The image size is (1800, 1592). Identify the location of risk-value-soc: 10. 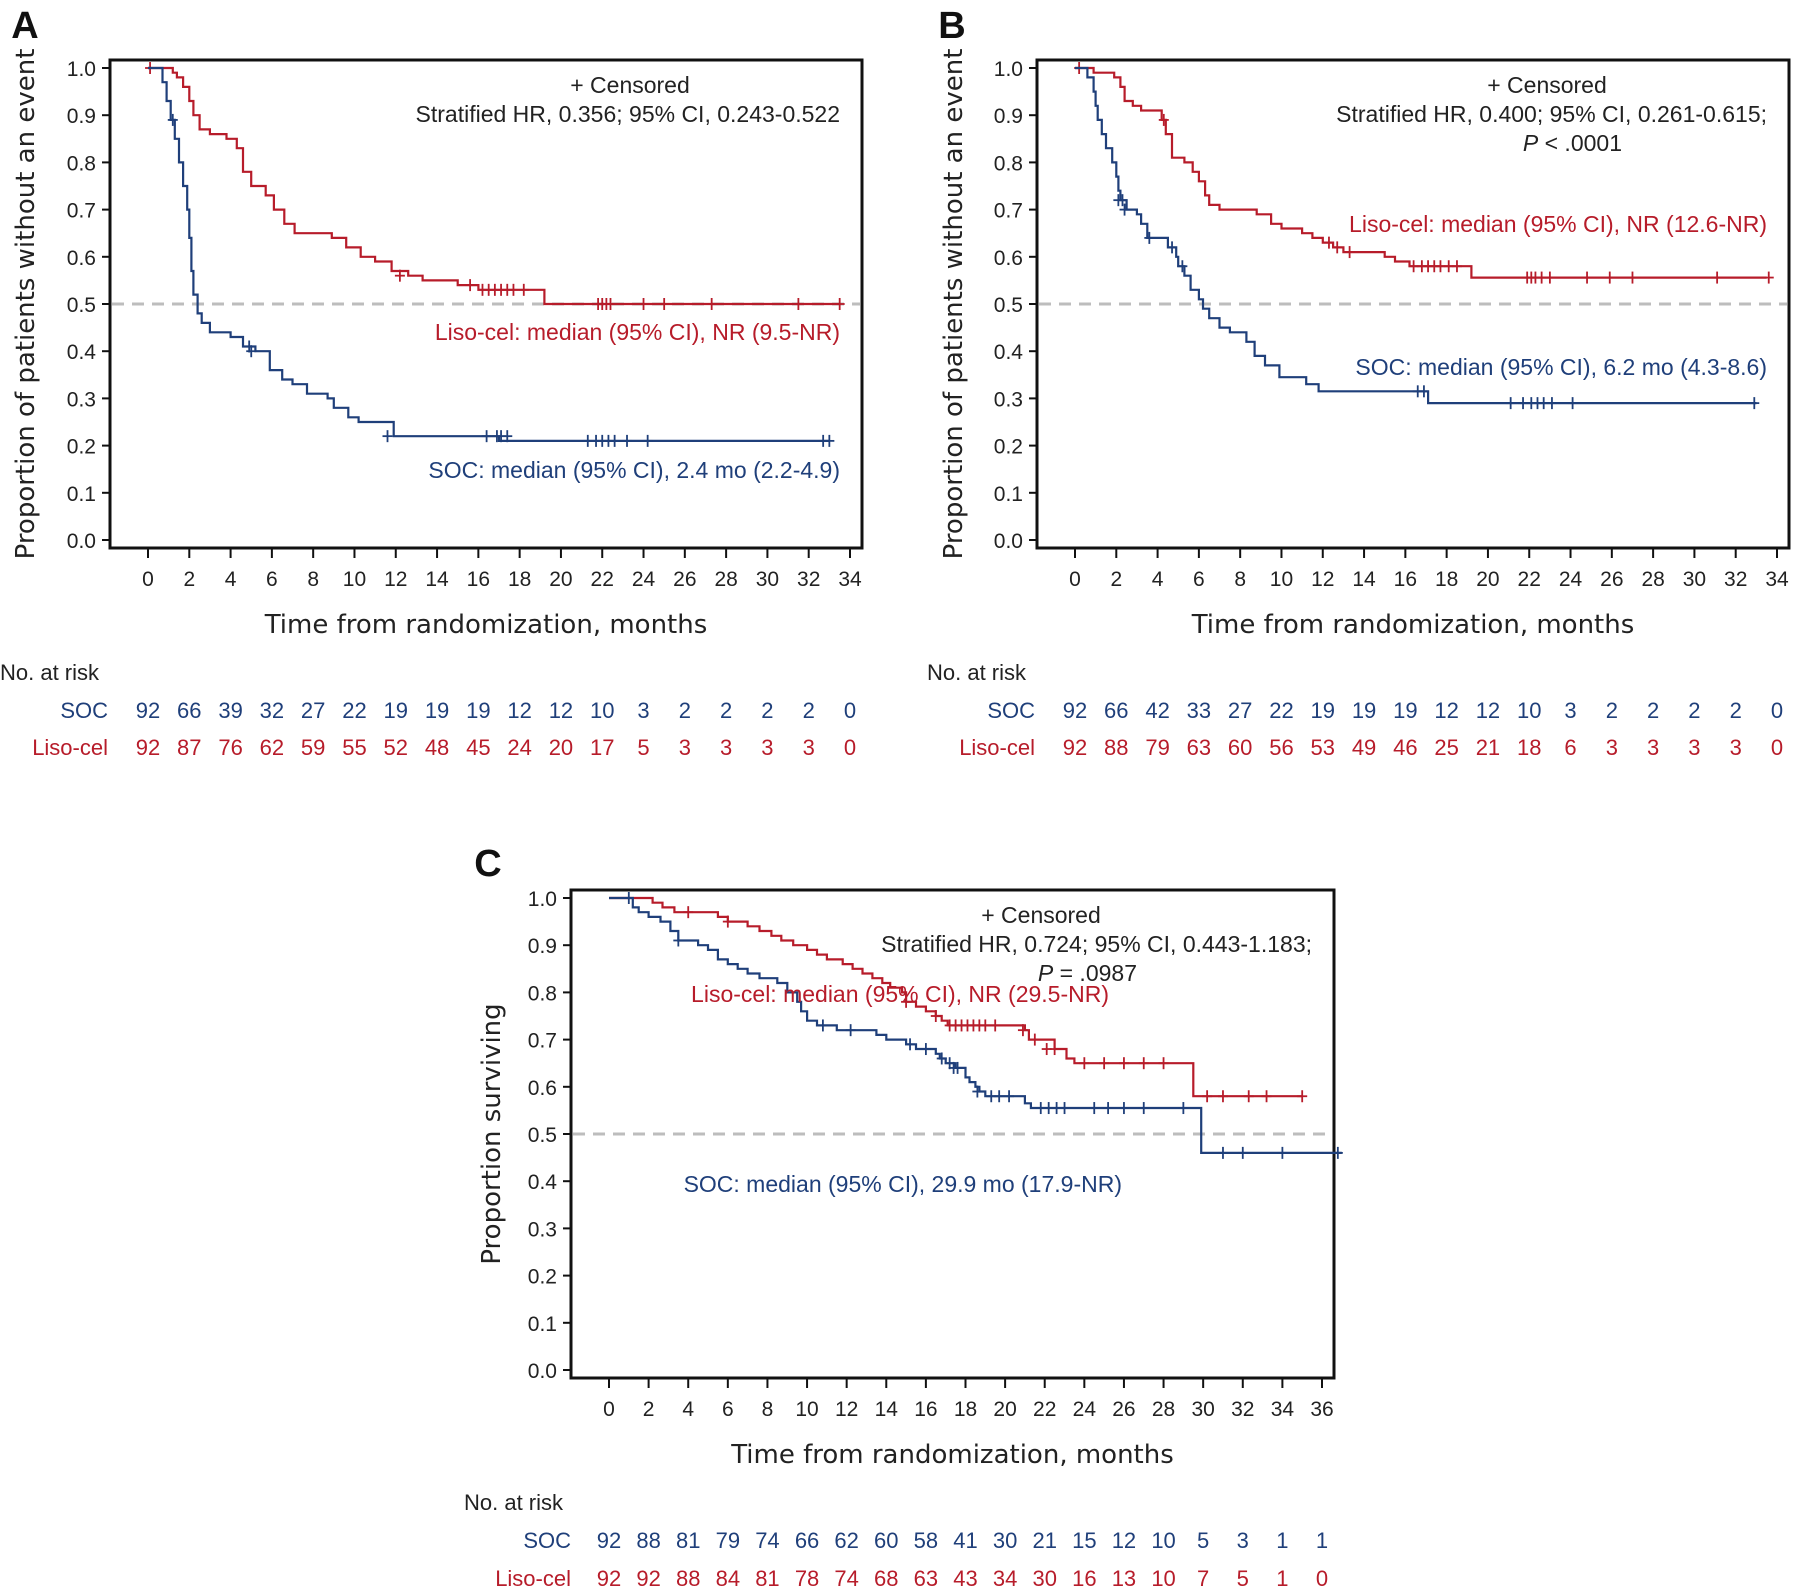
(1529, 710).